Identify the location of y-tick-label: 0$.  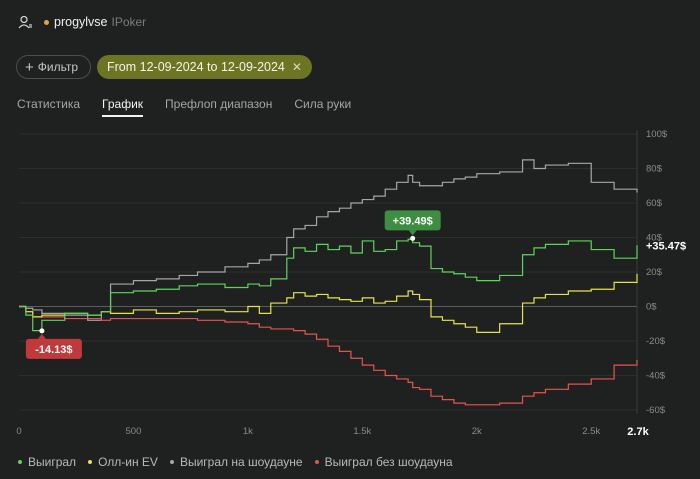
(651, 307).